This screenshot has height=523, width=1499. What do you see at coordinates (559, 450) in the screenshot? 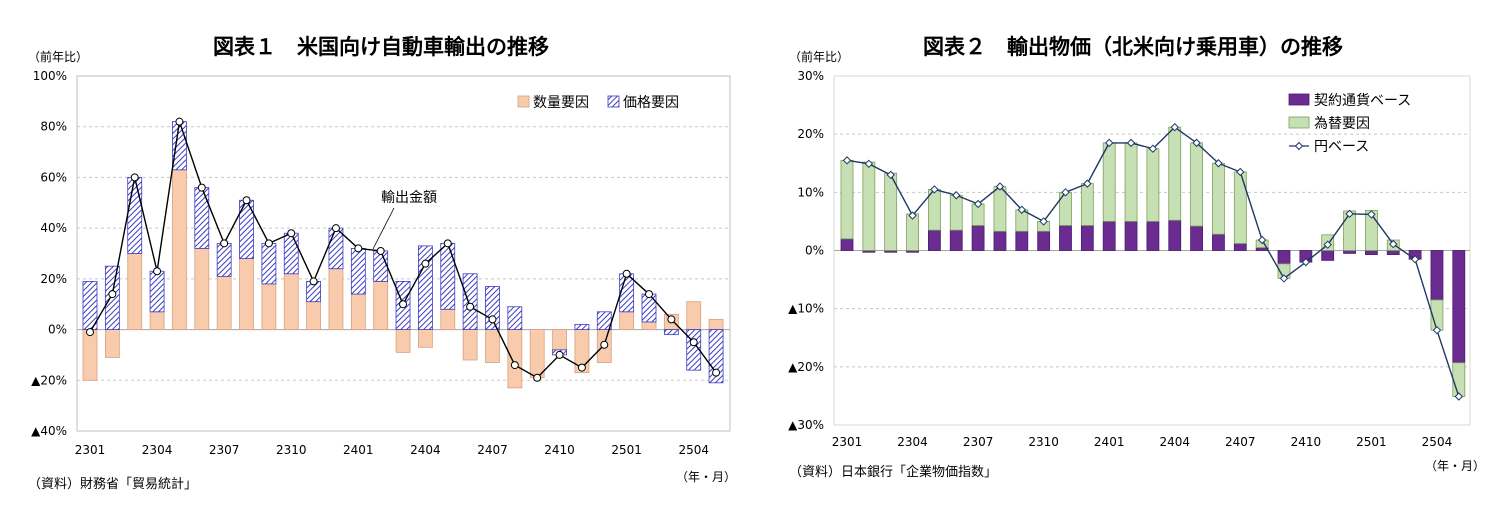
I see `x-tick-label: 2410` at bounding box center [559, 450].